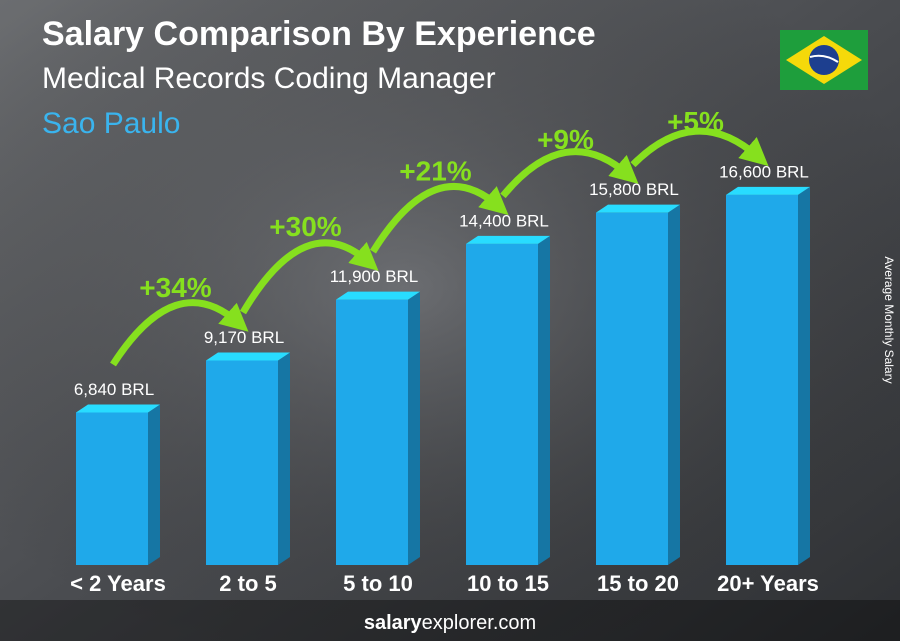 This screenshot has height=641, width=900. I want to click on growth-label: +9%, so click(565, 139).